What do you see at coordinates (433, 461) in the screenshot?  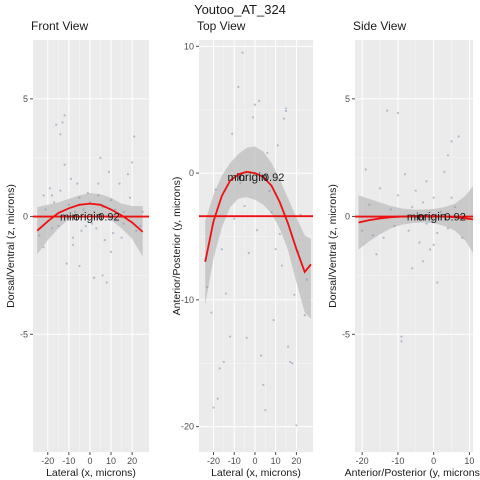 I see `x-tick-label: 0` at bounding box center [433, 461].